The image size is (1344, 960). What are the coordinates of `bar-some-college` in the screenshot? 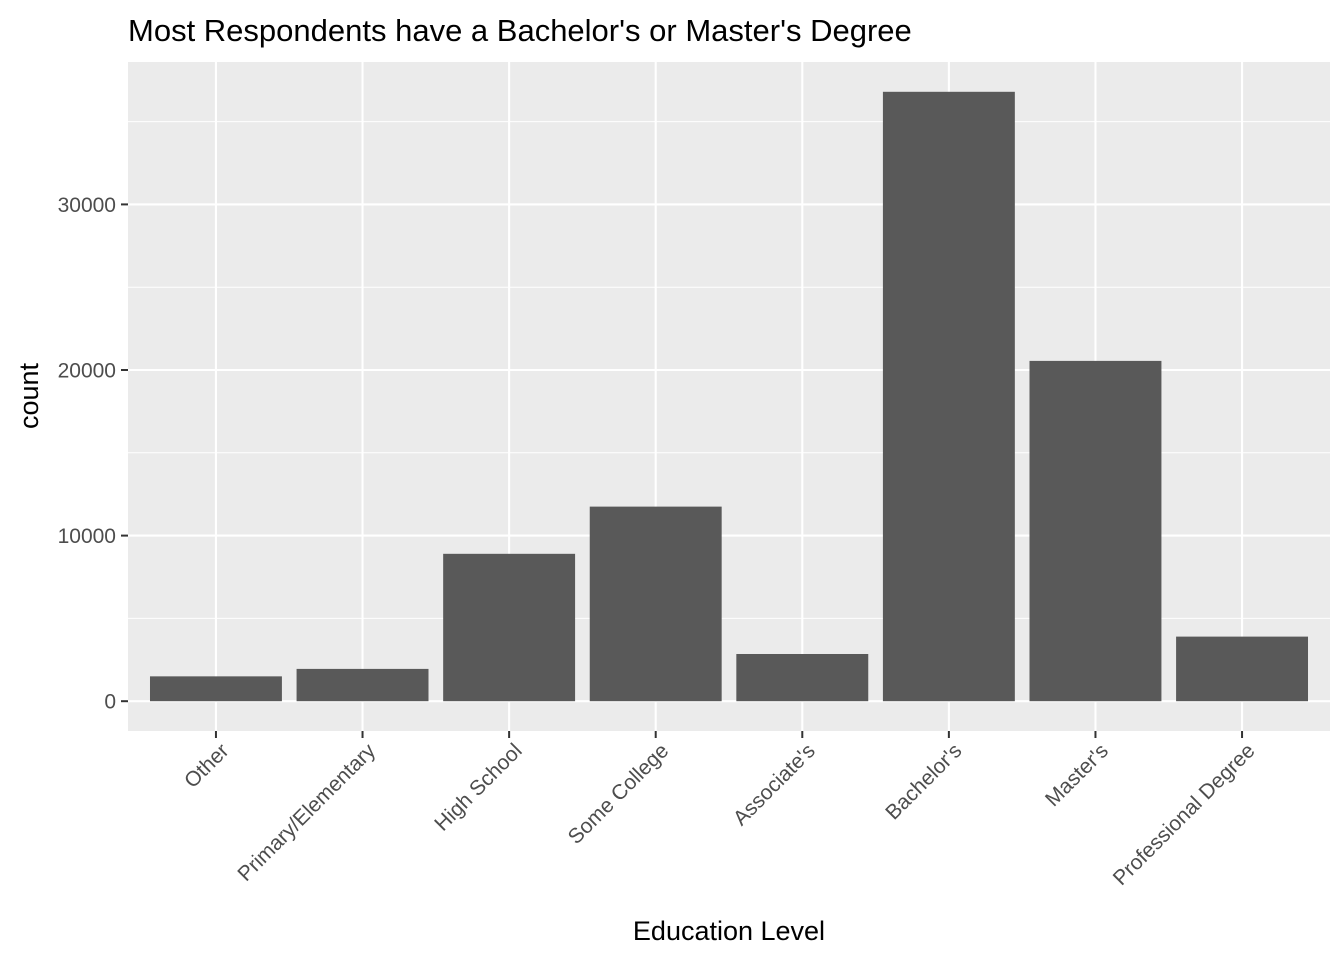 It's located at (655, 604).